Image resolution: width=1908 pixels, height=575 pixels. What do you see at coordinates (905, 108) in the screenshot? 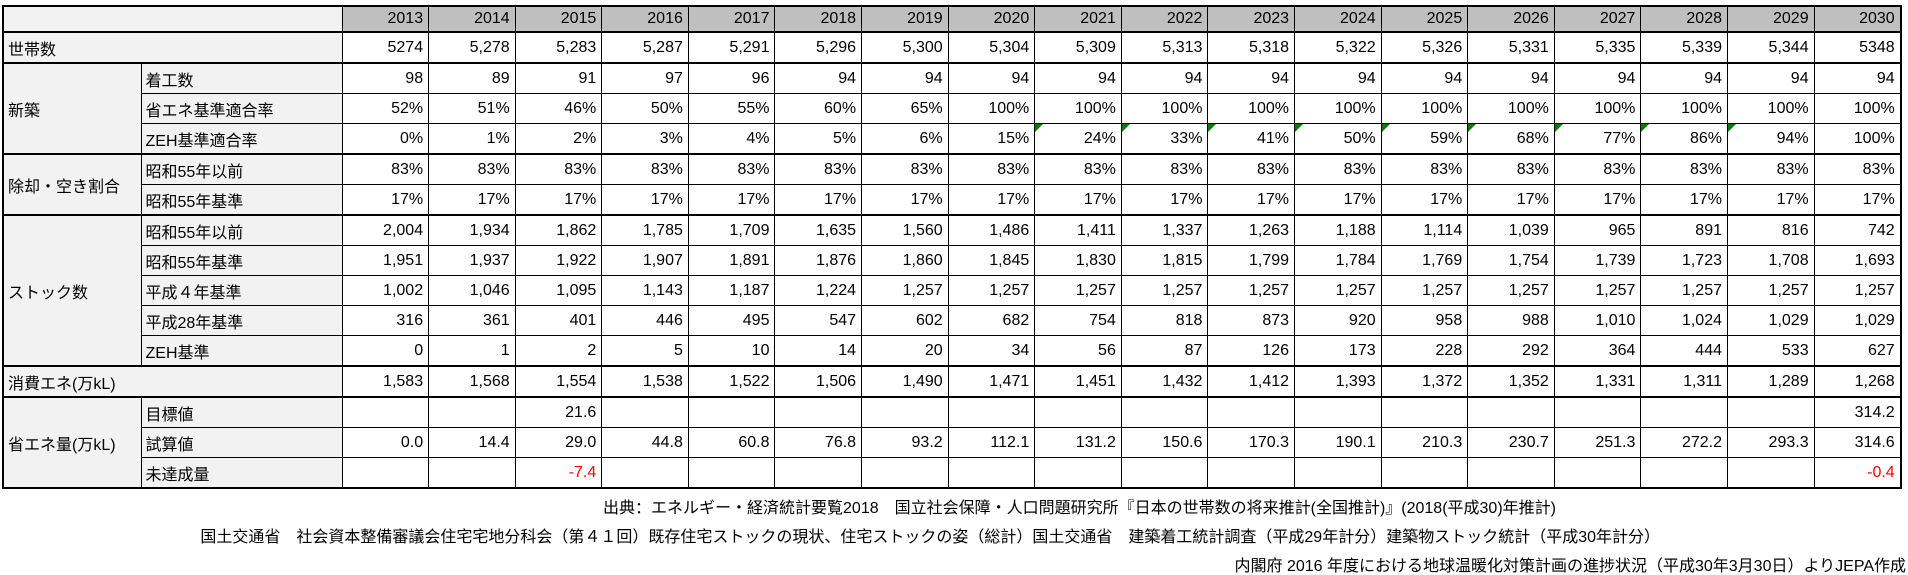
I see `value-cell: 65%` at bounding box center [905, 108].